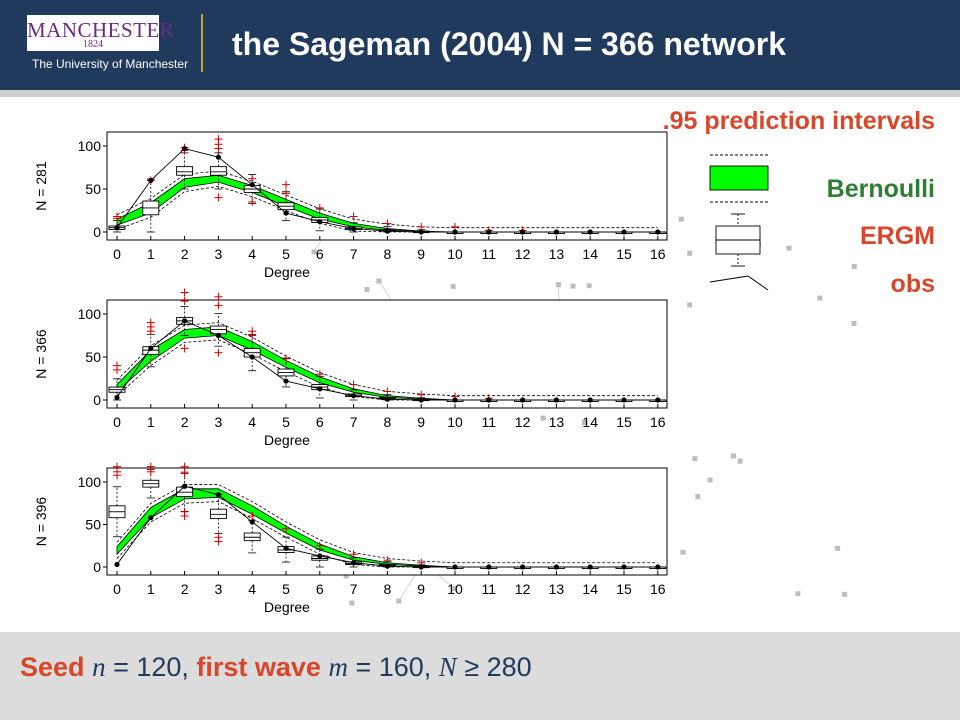 This screenshot has height=720, width=960. What do you see at coordinates (912, 284) in the screenshot?
I see `legend-obs: obs` at bounding box center [912, 284].